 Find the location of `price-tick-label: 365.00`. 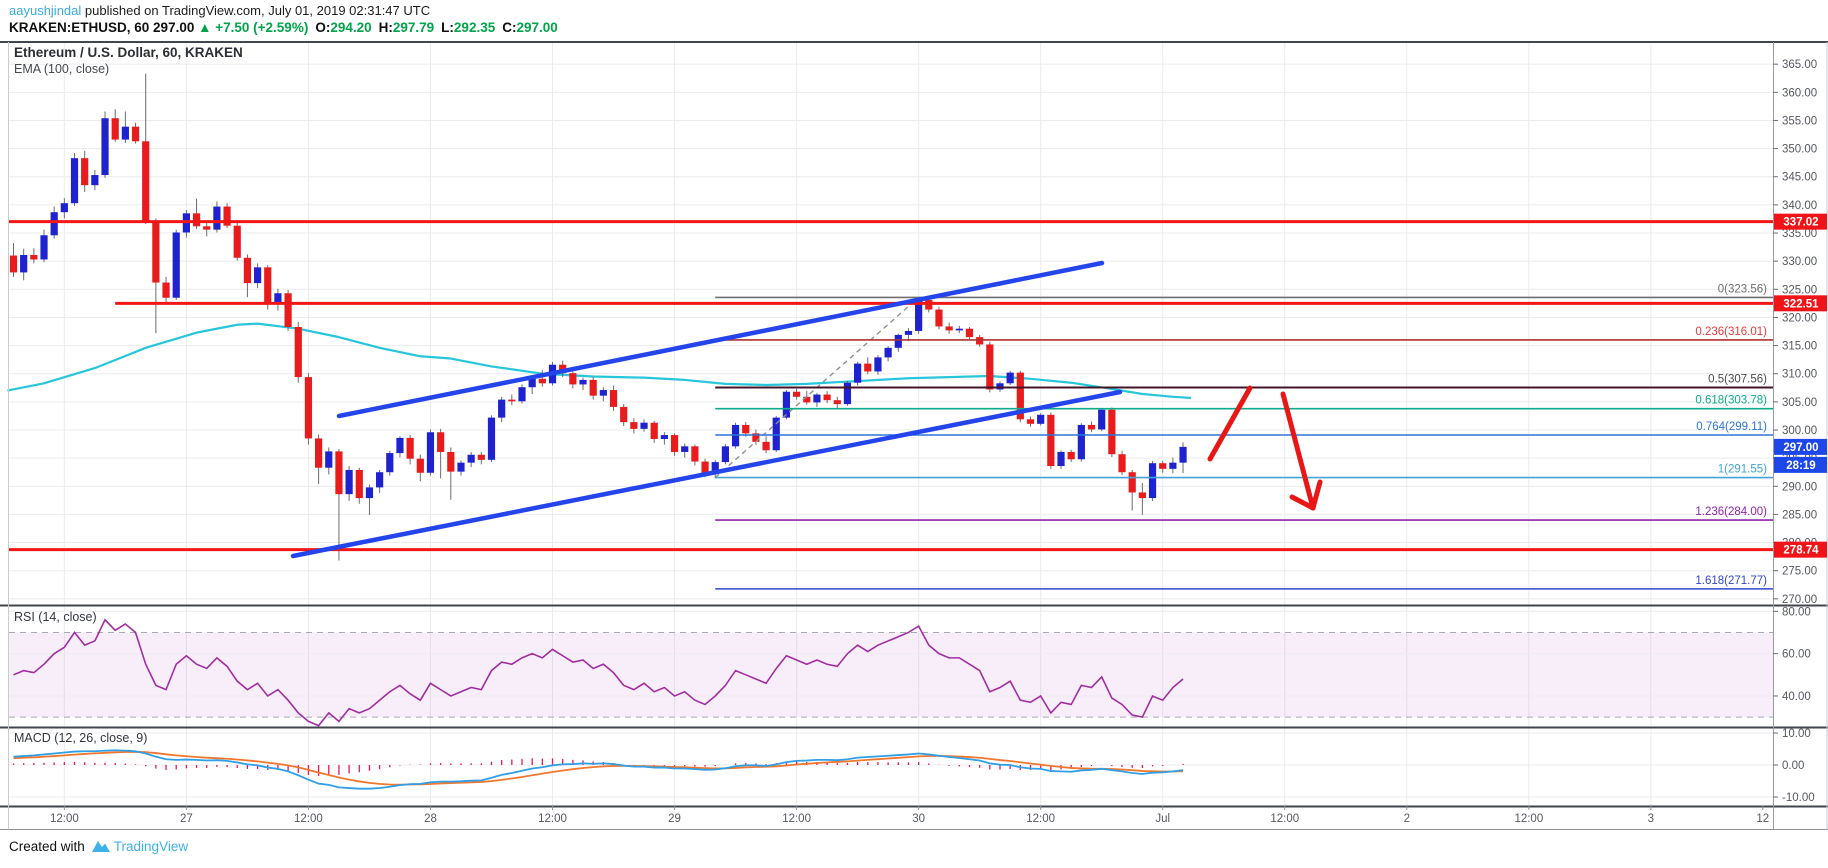

price-tick-label: 365.00 is located at coordinates (1799, 65).